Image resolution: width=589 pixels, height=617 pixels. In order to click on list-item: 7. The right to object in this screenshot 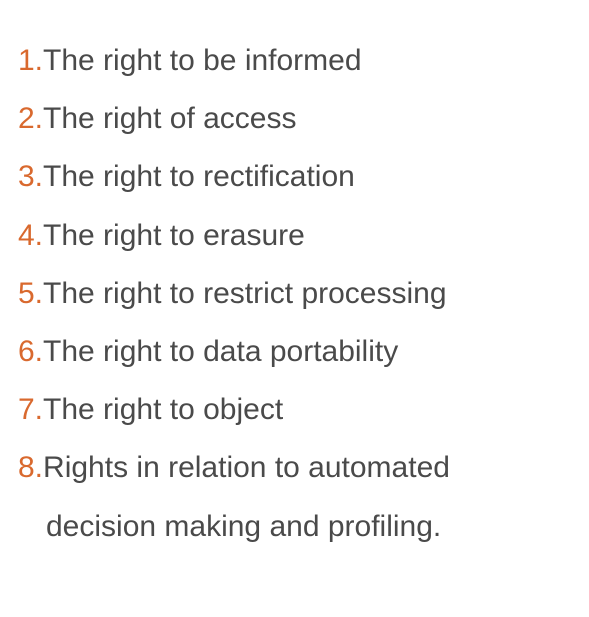, I will do `click(234, 410)`.